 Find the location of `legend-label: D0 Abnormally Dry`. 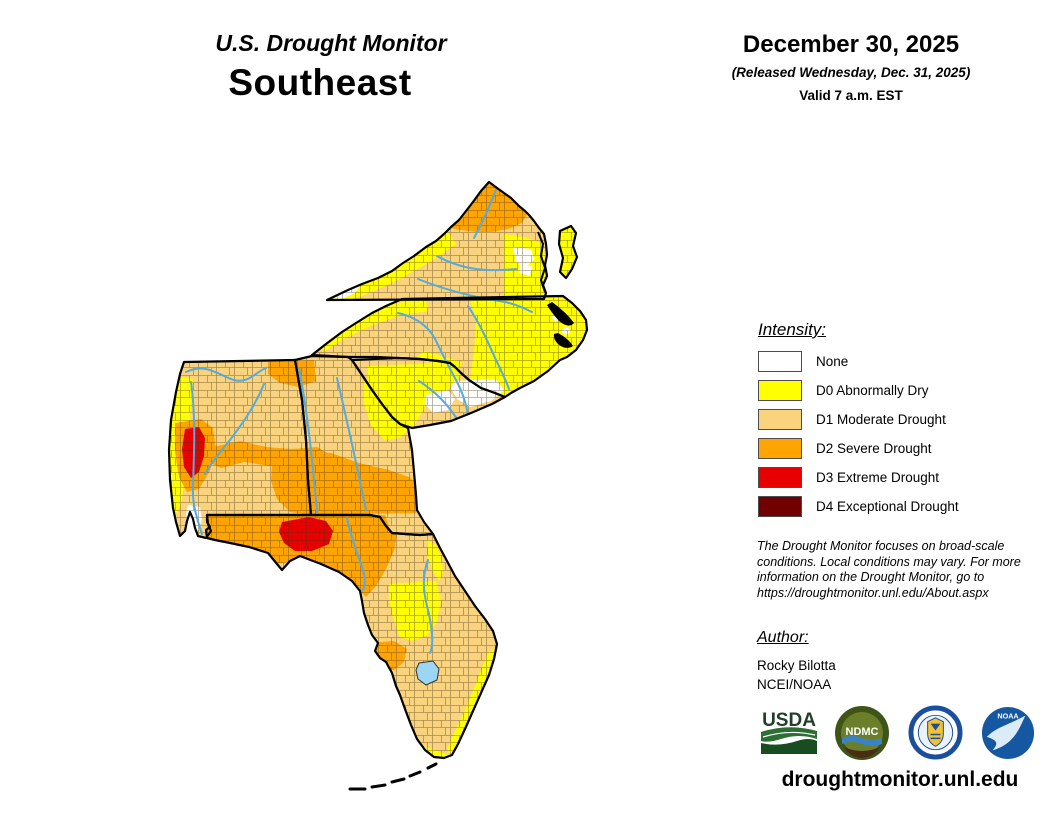

legend-label: D0 Abnormally Dry is located at coordinates (872, 390).